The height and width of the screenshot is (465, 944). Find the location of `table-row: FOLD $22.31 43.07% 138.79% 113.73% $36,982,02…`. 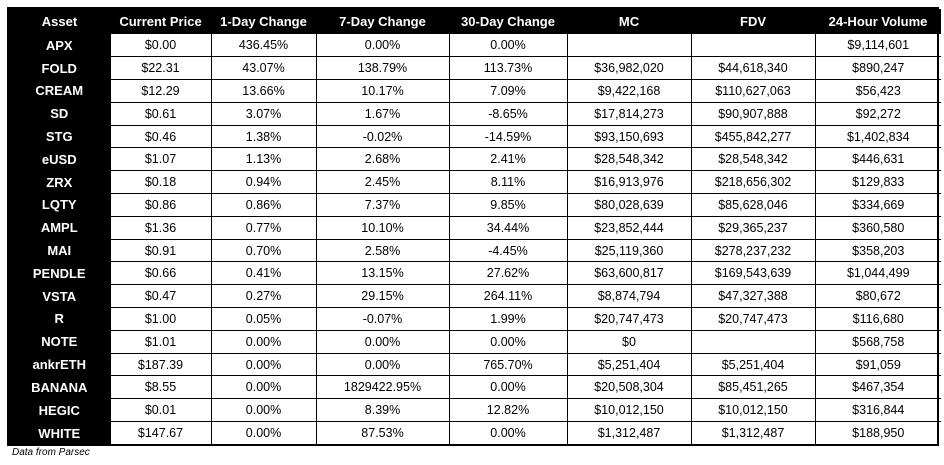

table-row: FOLD $22.31 43.07% 138.79% 113.73% $36,982,02… is located at coordinates (475, 68).